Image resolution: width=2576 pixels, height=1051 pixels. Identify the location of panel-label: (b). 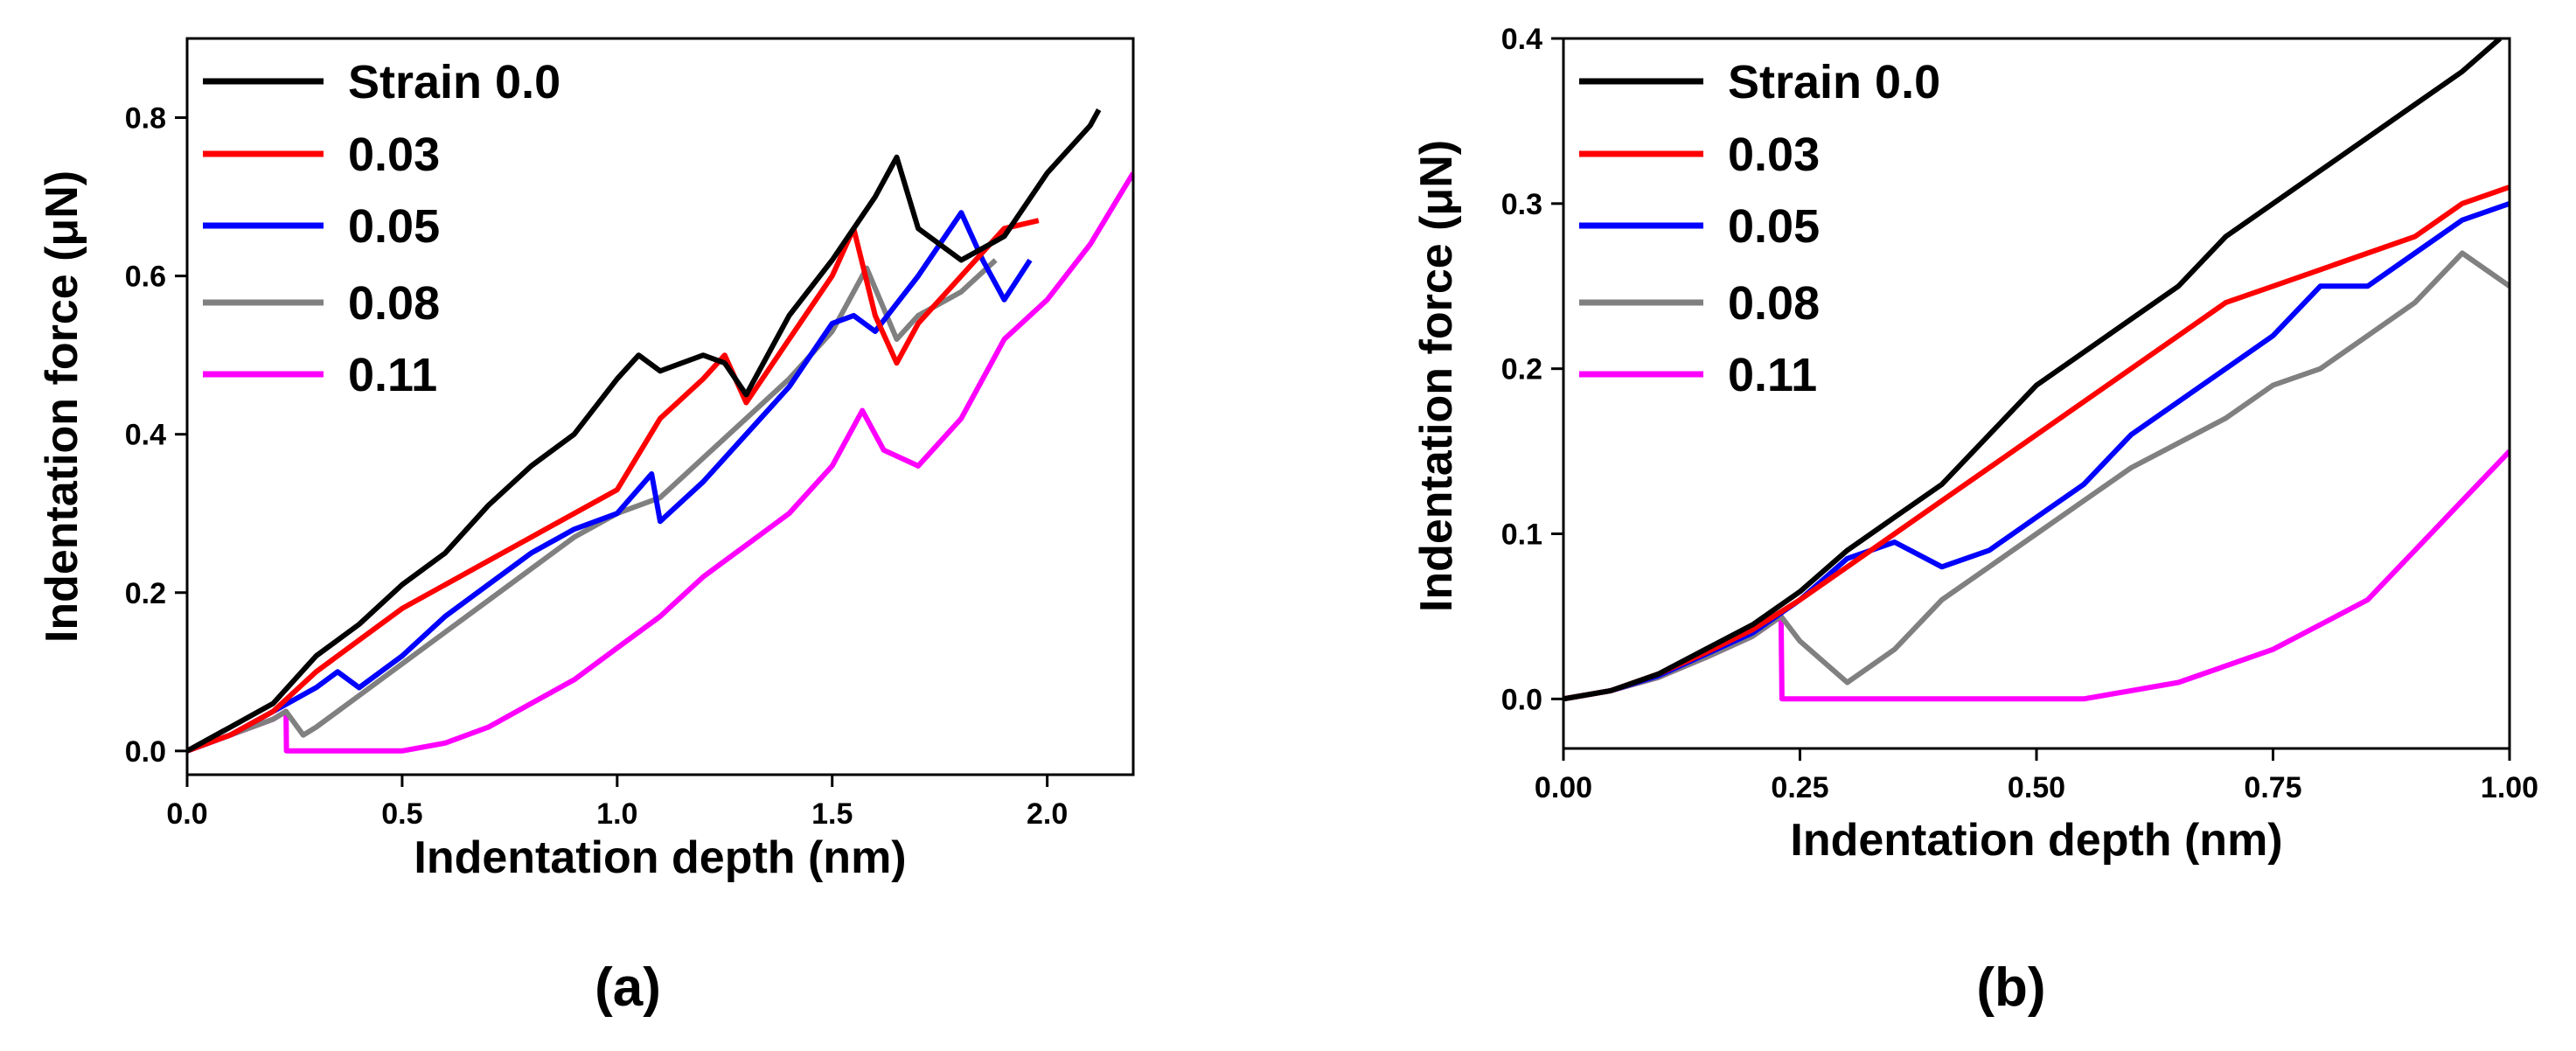
(2010, 987).